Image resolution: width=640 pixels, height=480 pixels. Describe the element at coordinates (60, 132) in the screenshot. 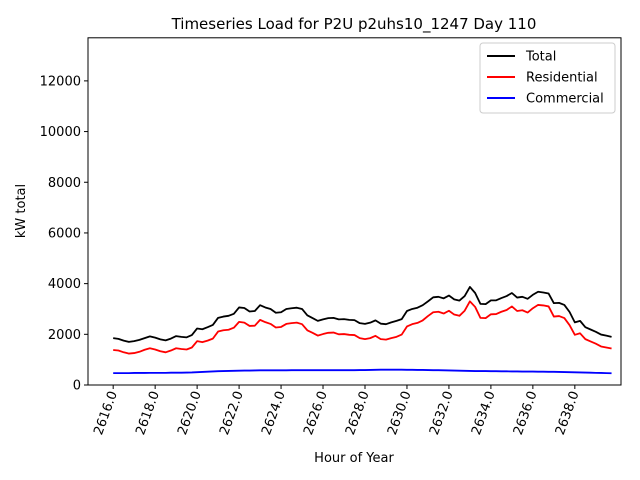

I see `y-tick-label: 10000` at that location.